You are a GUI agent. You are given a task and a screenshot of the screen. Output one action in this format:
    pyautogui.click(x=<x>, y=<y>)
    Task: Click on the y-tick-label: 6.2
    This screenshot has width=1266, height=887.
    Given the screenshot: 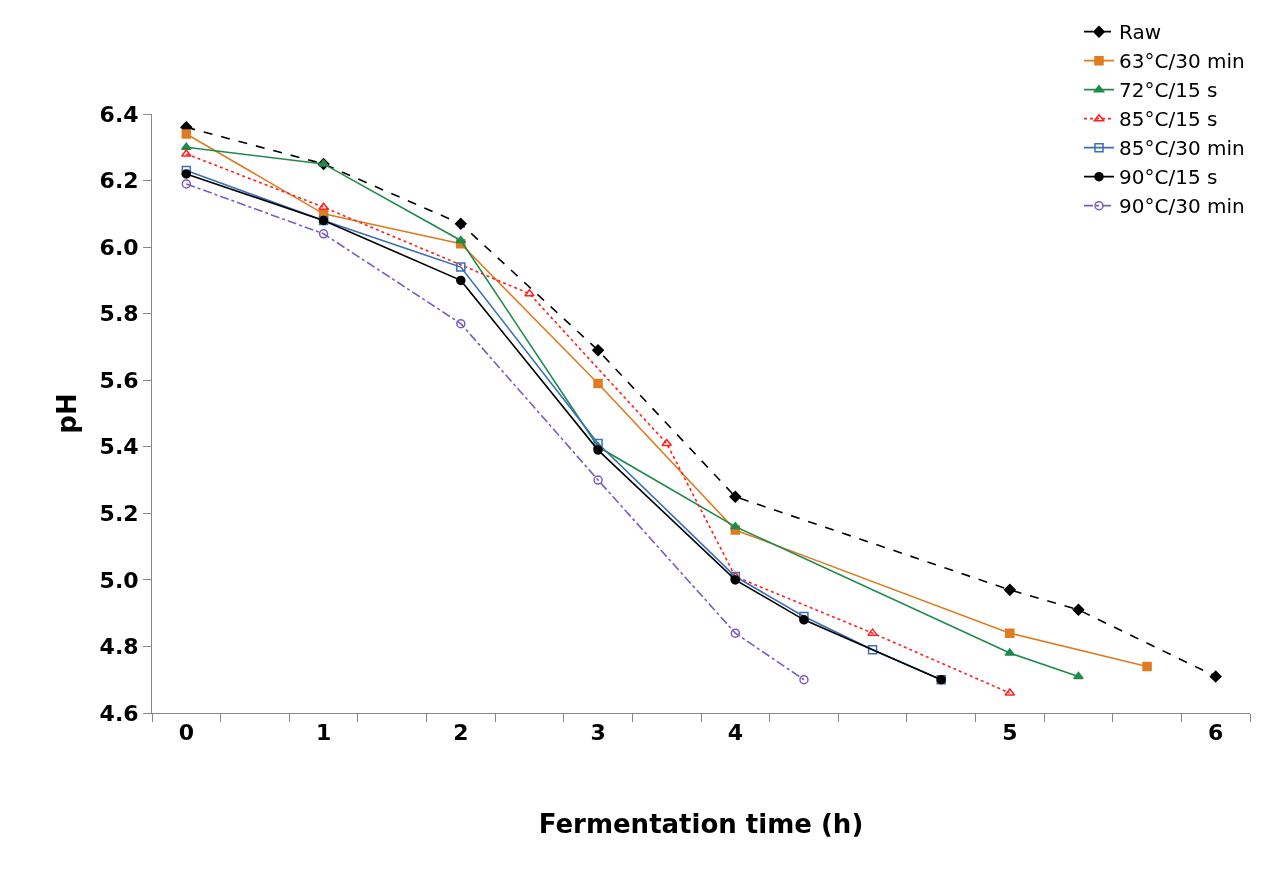 What is the action you would take?
    pyautogui.click(x=119, y=181)
    